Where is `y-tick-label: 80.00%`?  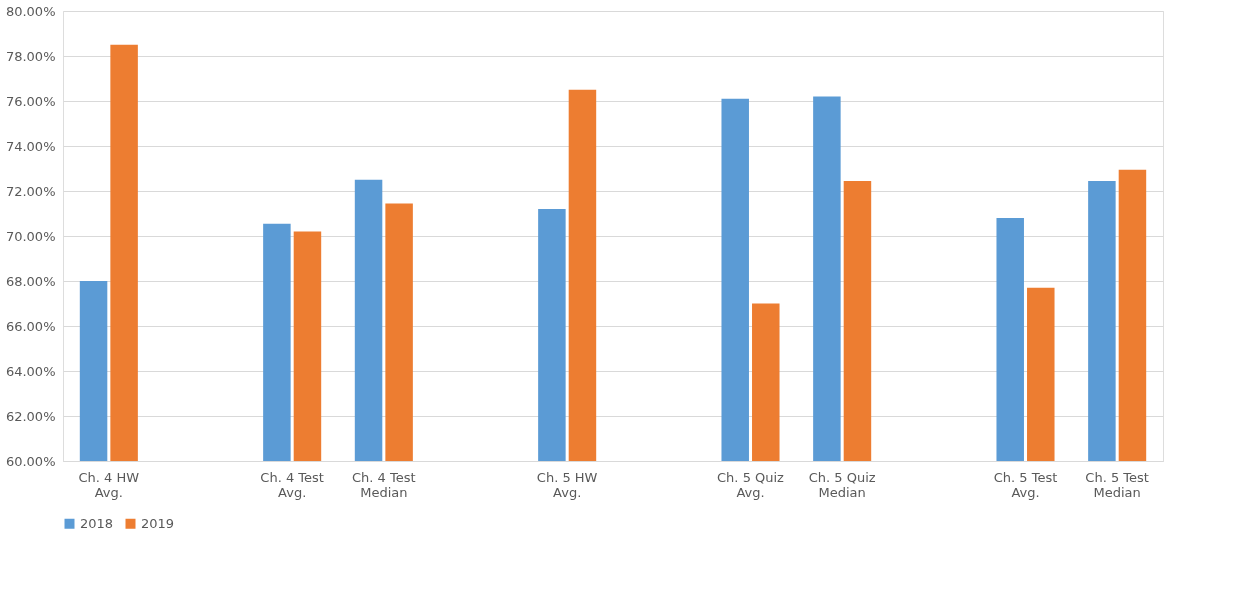
y-tick-label: 80.00% is located at coordinates (30, 11).